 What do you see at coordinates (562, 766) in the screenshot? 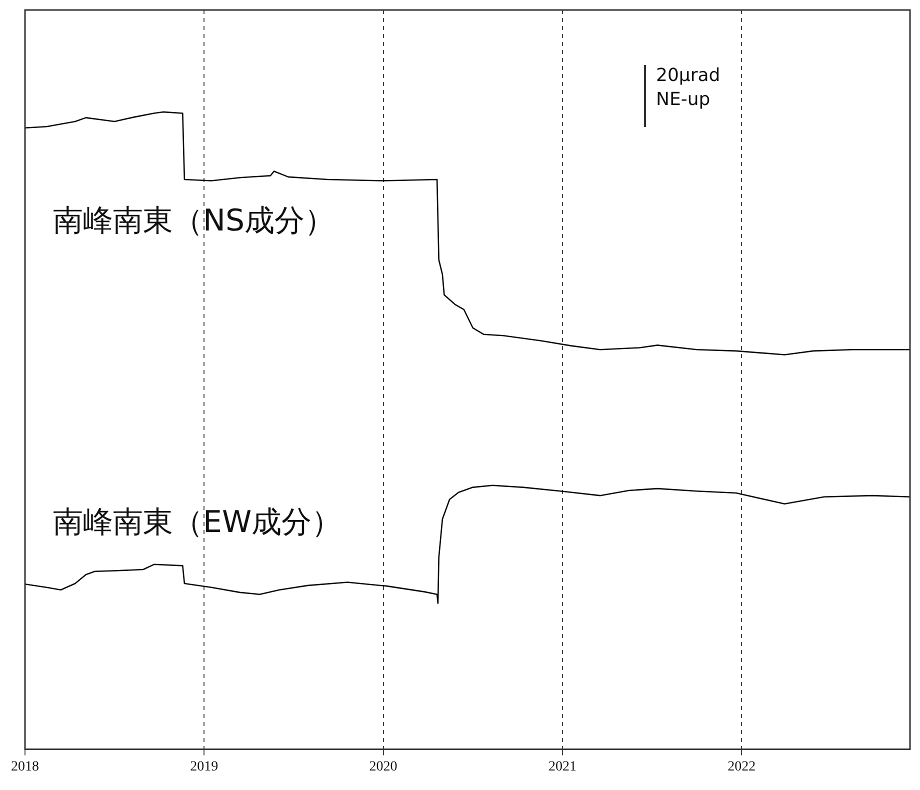
I see `x-tick-label: 2021` at bounding box center [562, 766].